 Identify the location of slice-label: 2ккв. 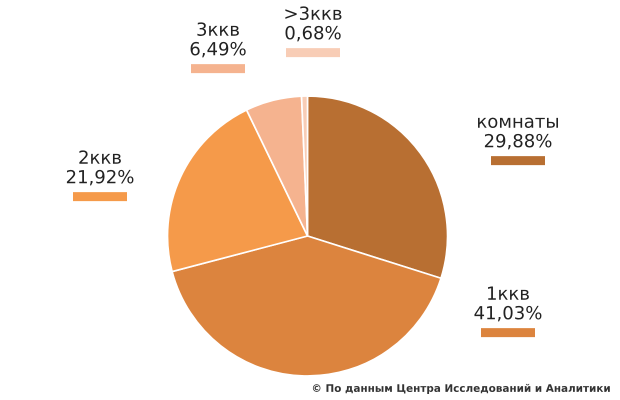
(100, 157).